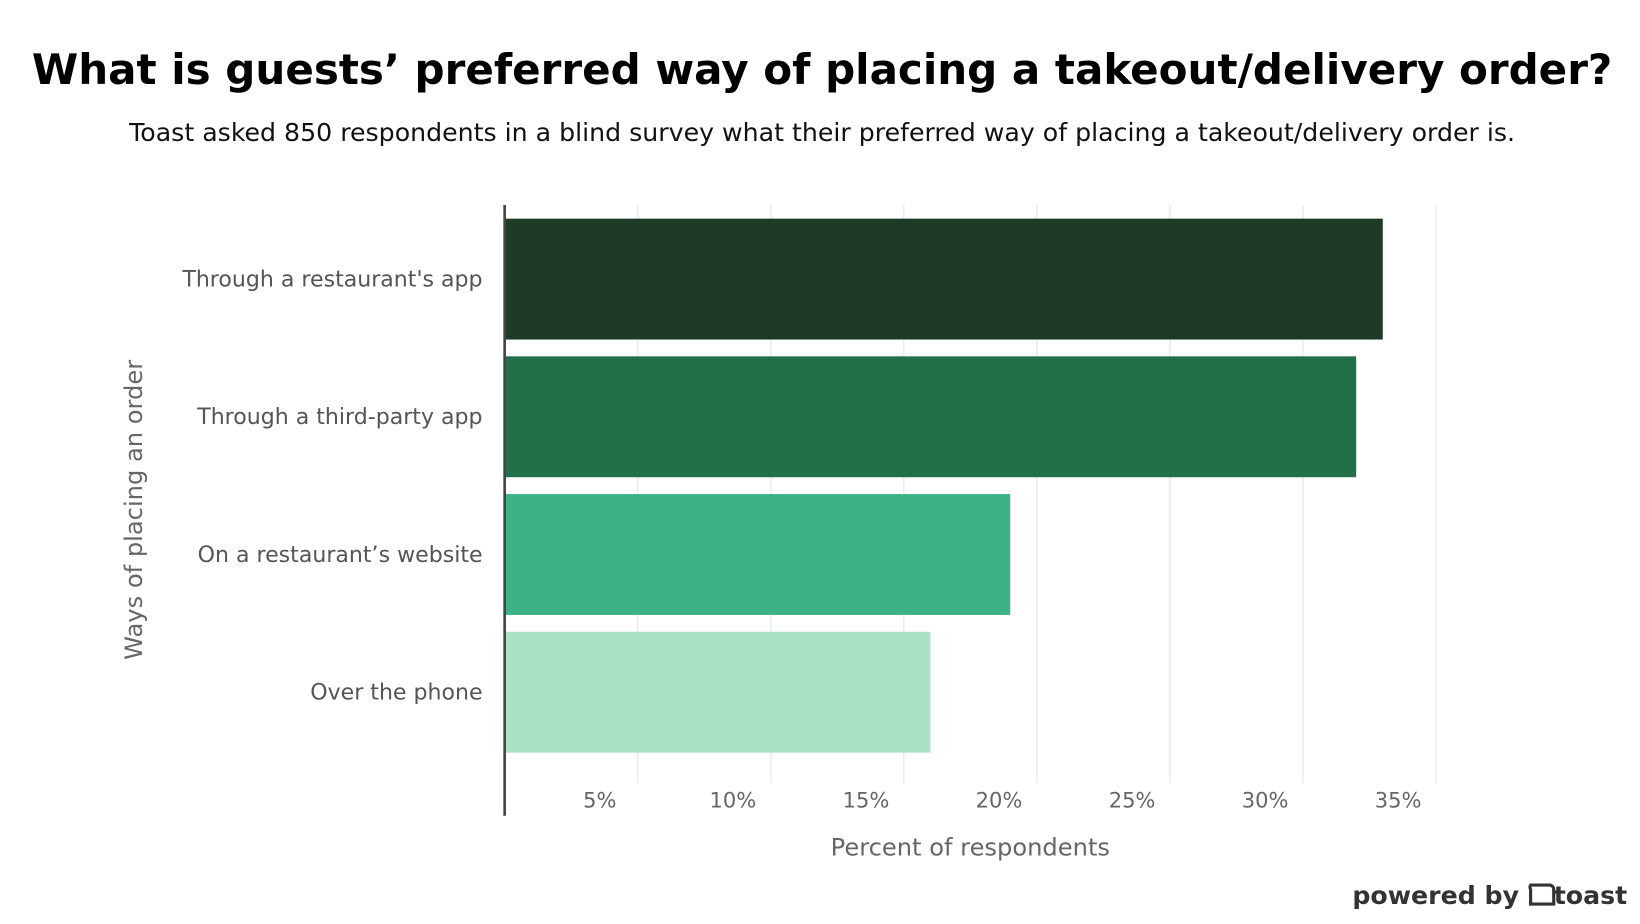 This screenshot has height=924, width=1640. I want to click on x-tick-label: 25%, so click(1132, 799).